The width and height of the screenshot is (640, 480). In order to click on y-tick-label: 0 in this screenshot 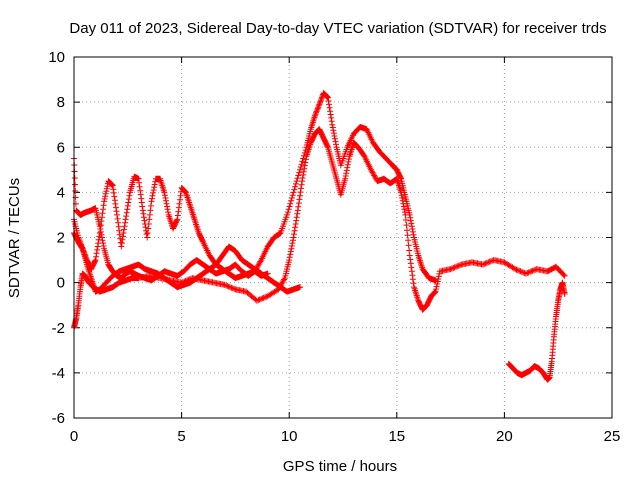, I will do `click(61, 283)`.